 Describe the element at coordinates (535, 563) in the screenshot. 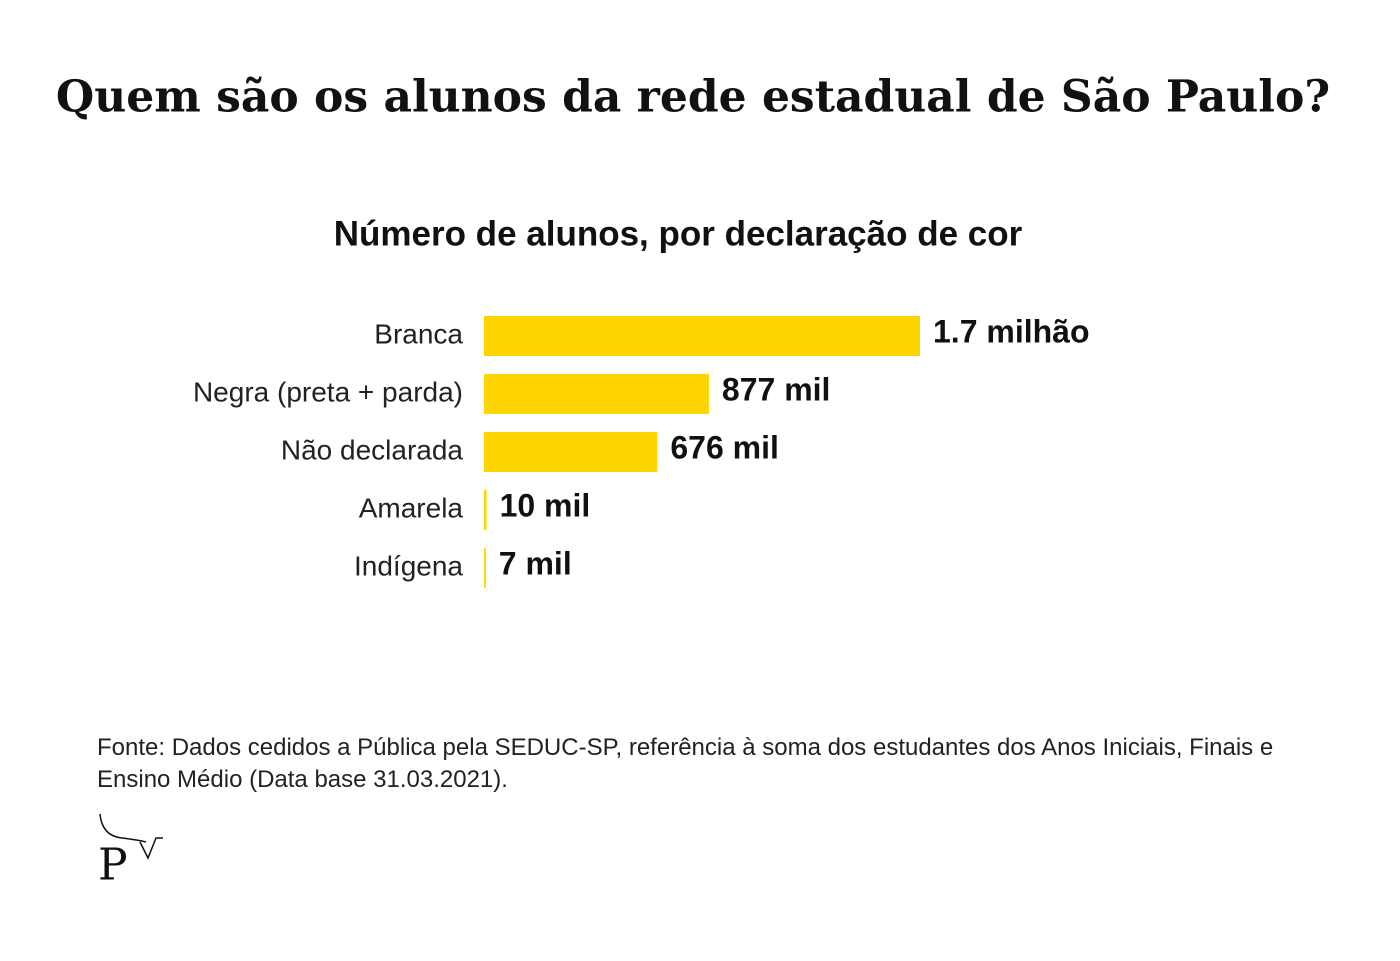

I see `value-label: 7 mil` at that location.